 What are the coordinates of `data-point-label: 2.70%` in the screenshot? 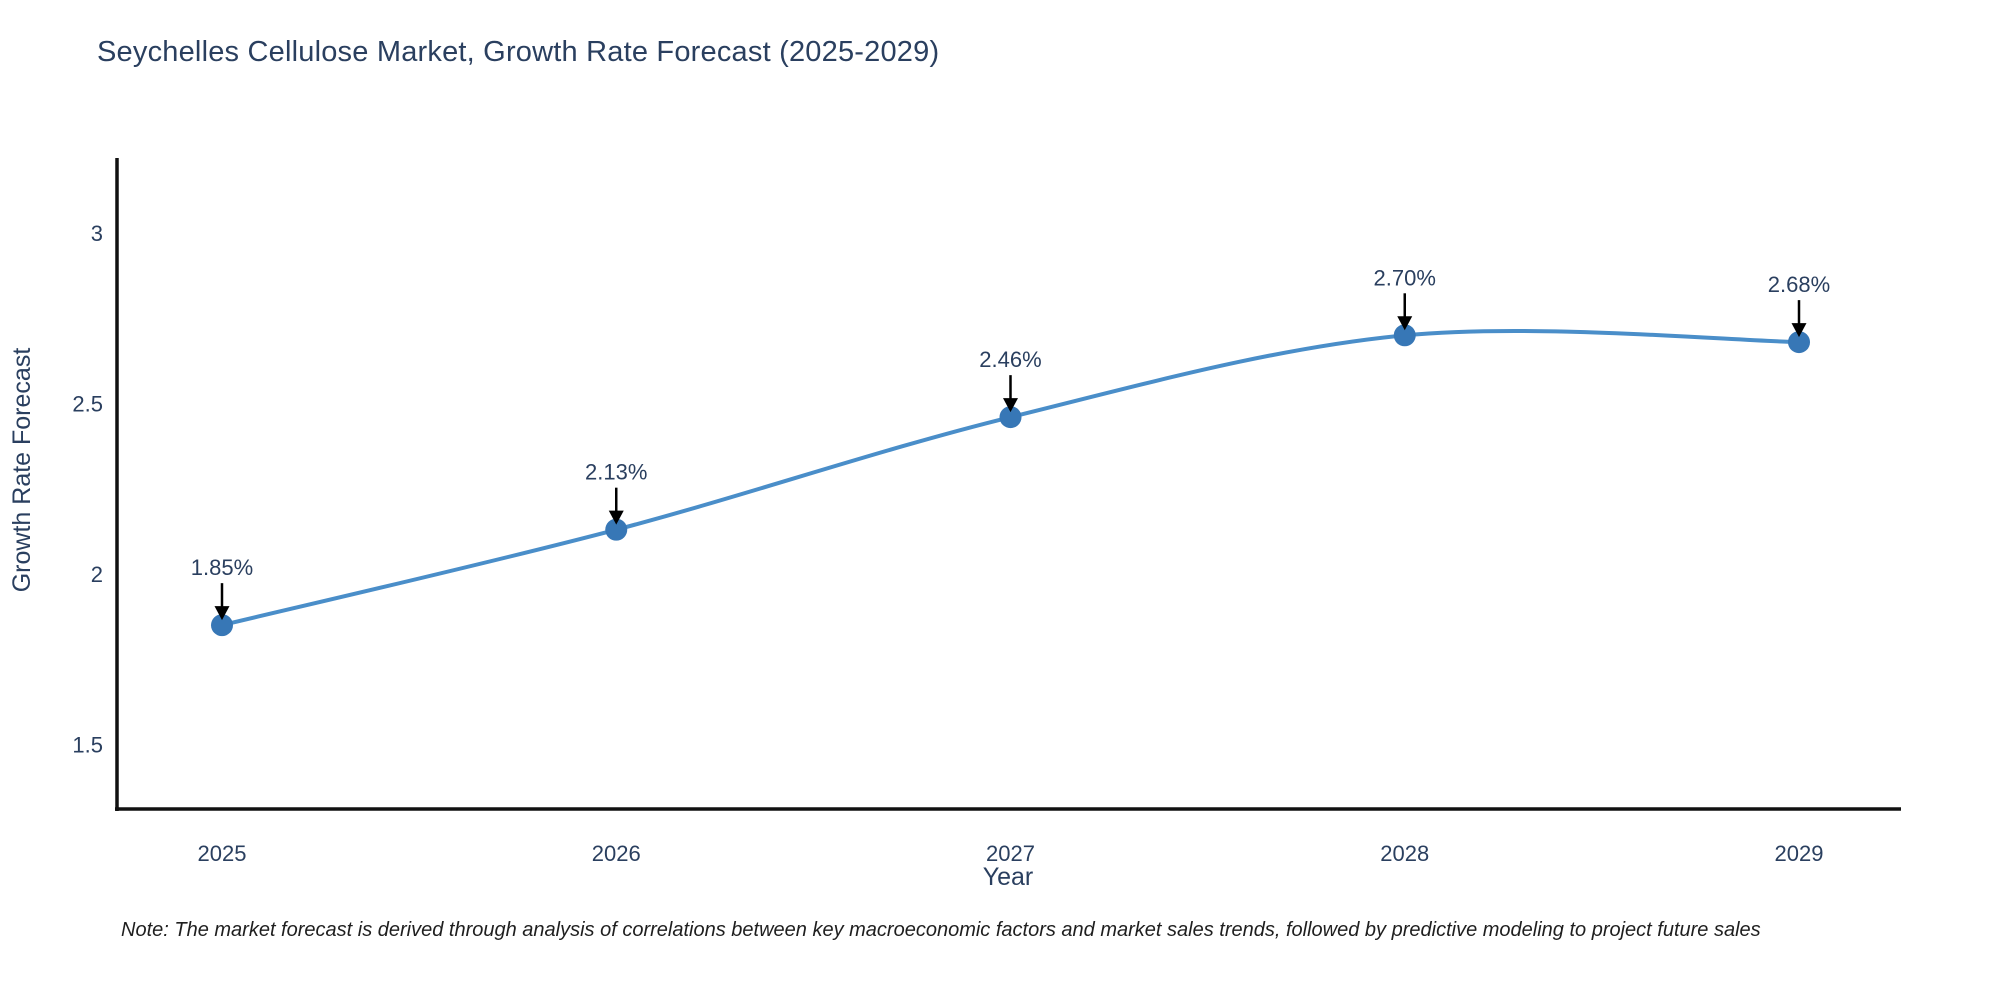 It's located at (1405, 277).